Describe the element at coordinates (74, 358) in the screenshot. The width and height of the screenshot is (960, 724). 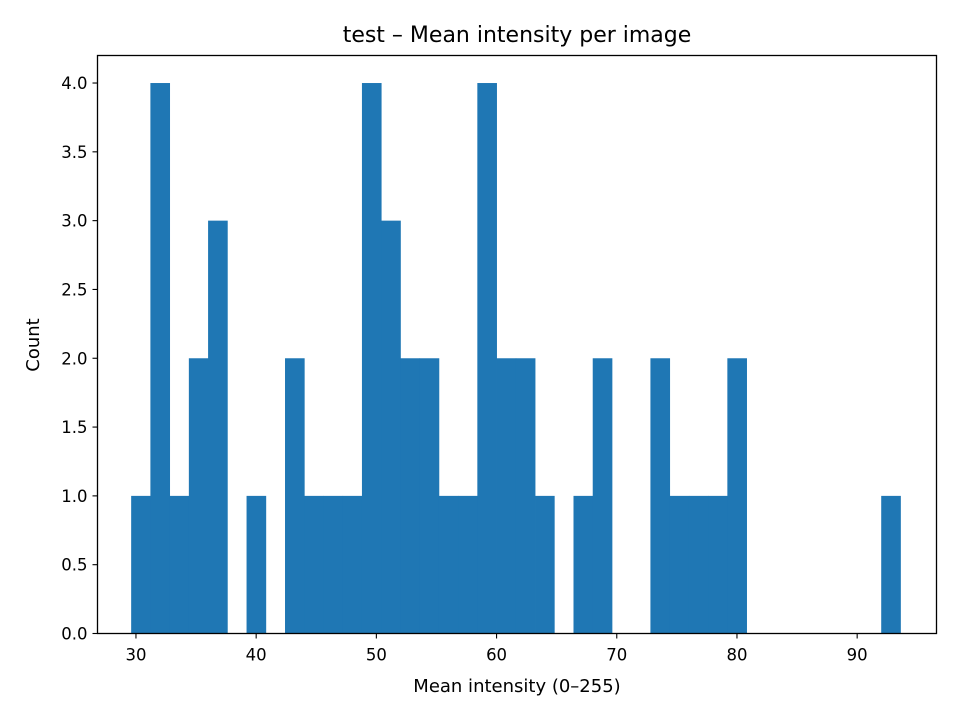
I see `y-tick-label: 2.0` at that location.